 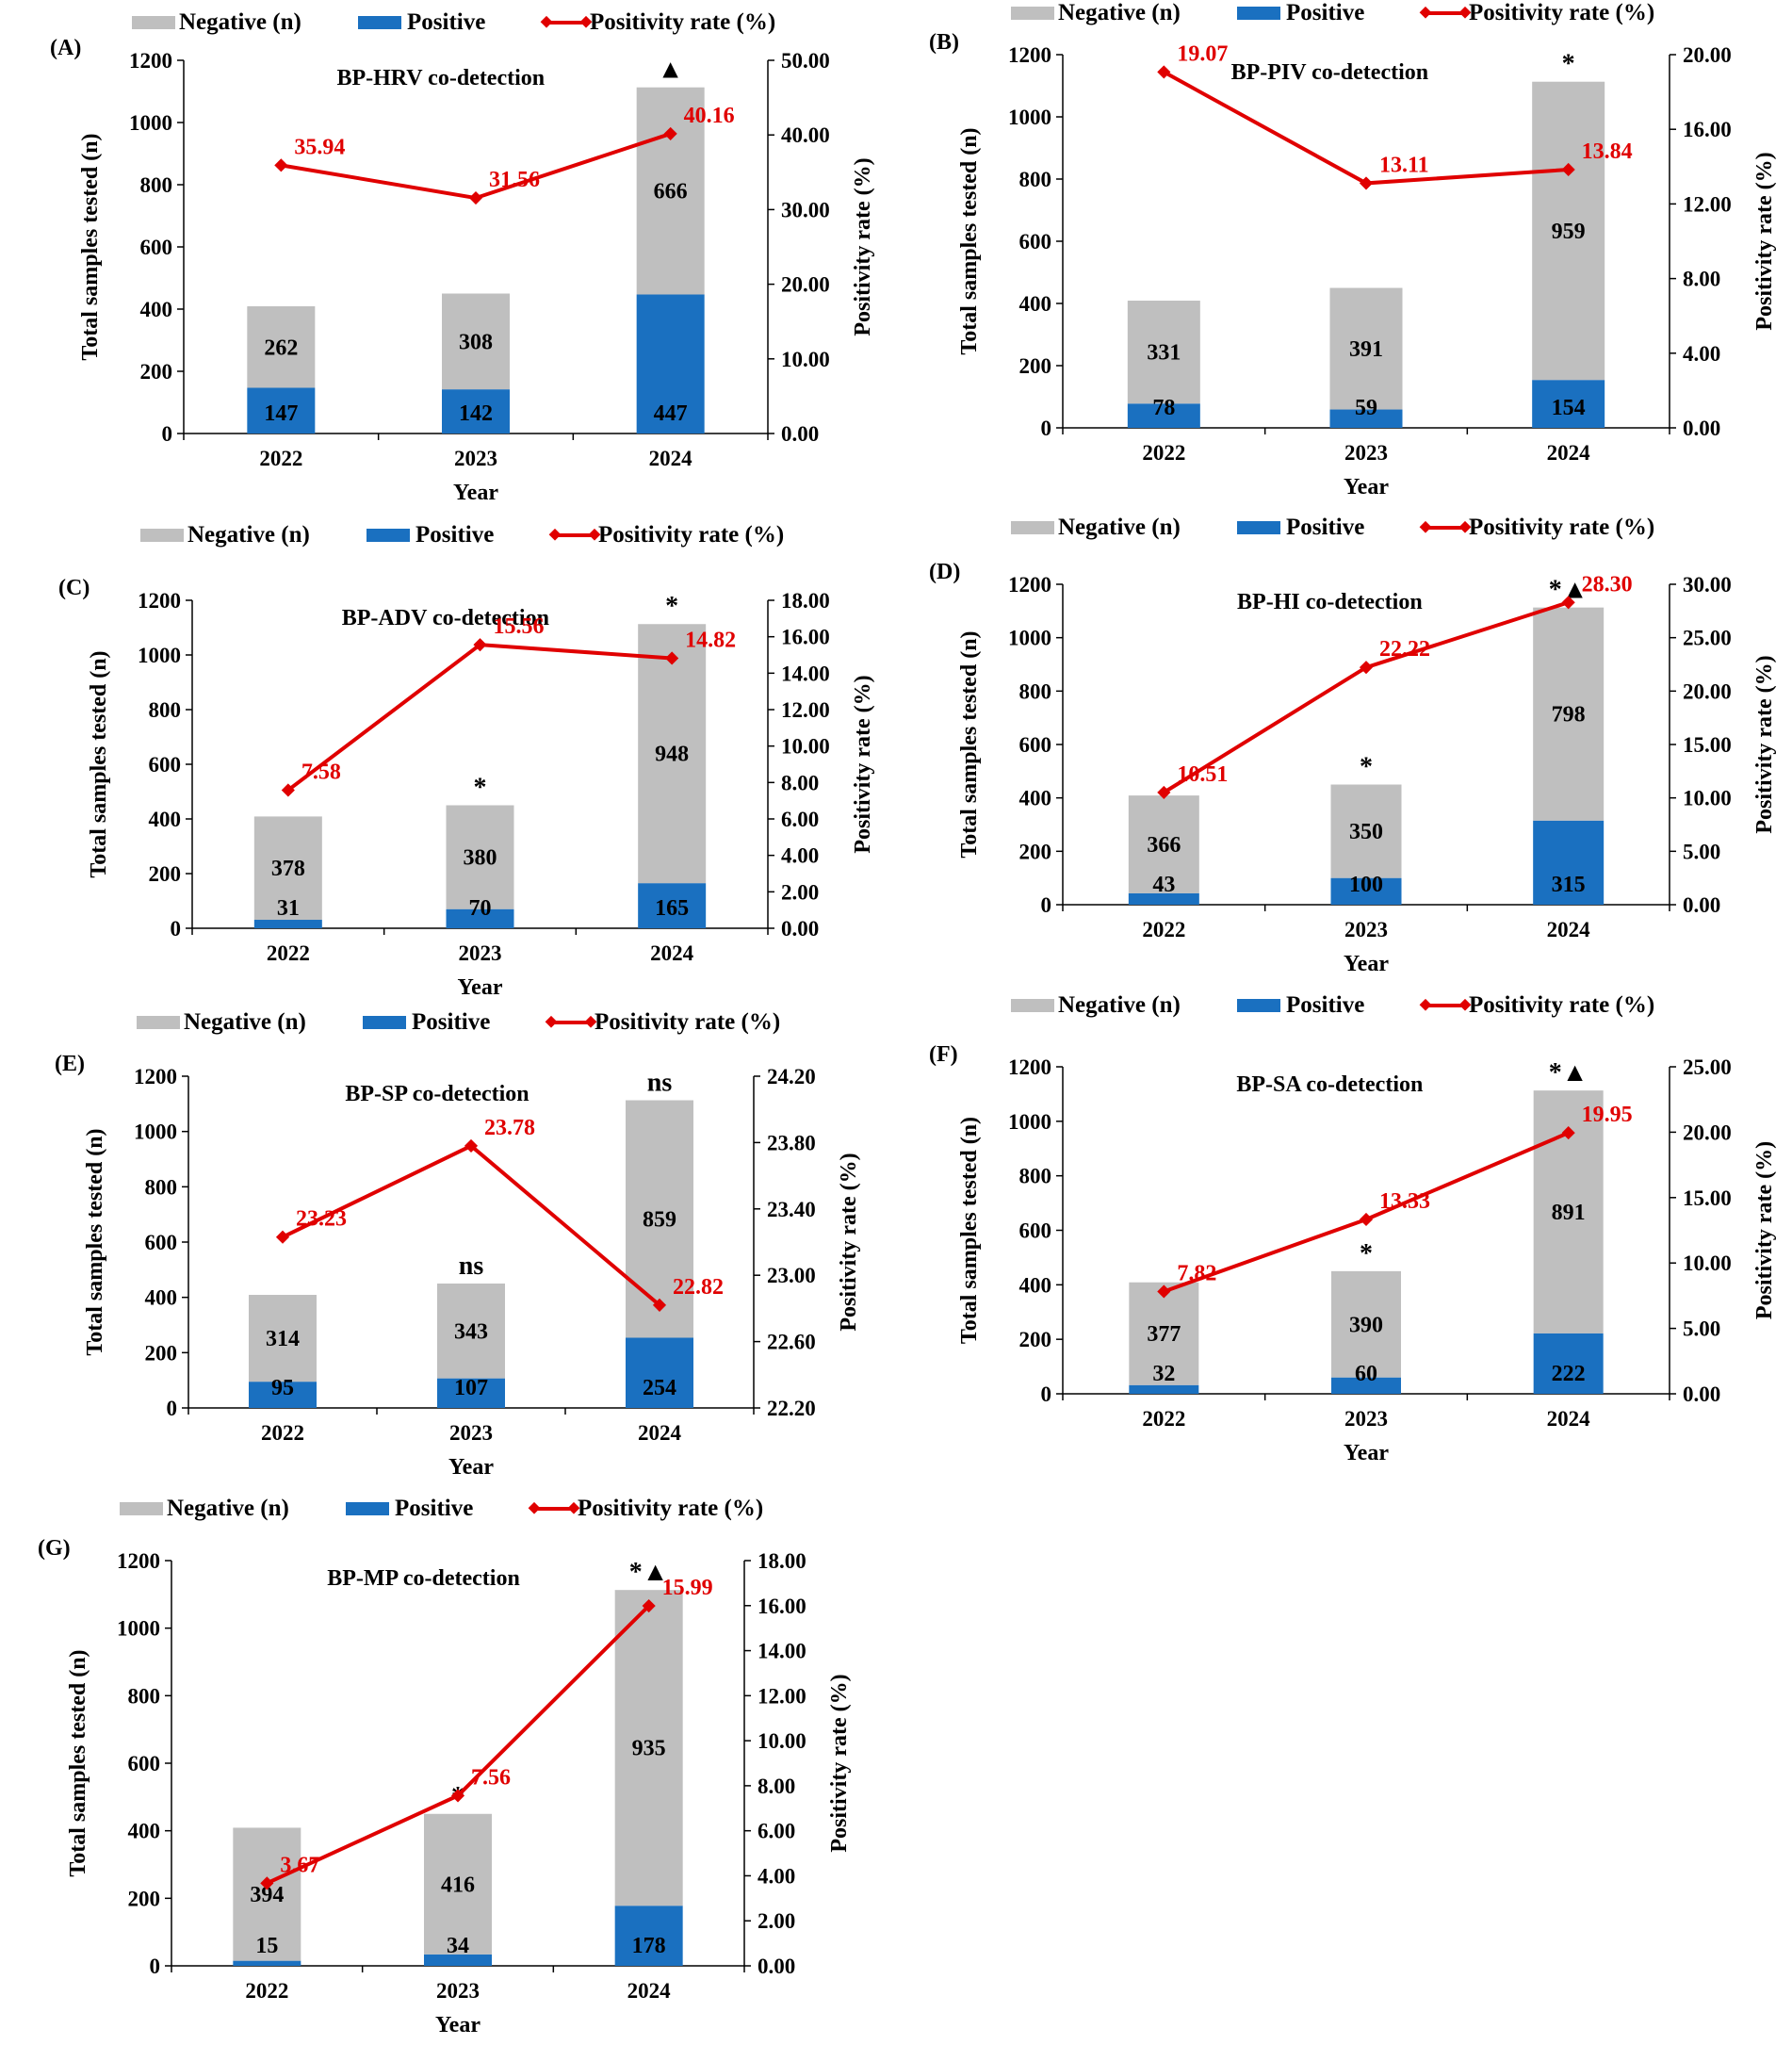 What do you see at coordinates (288, 869) in the screenshot?
I see `bar-label-negative: 378` at bounding box center [288, 869].